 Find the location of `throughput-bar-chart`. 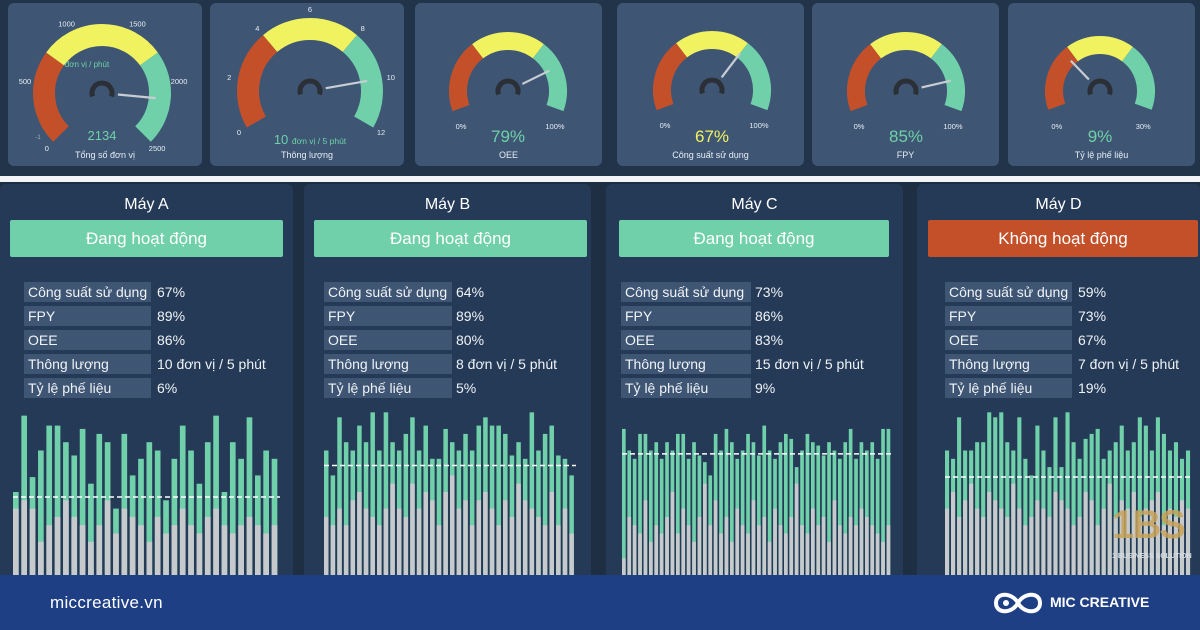

throughput-bar-chart is located at coordinates (450, 493).